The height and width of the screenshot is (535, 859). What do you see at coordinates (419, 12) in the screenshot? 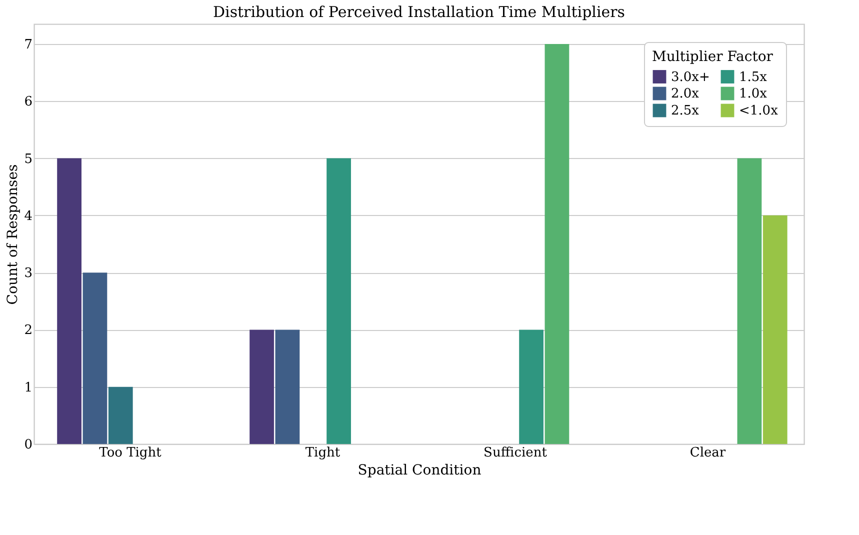
I see `chart-title: Distribution of Perceived Installation Time Multipliers` at bounding box center [419, 12].